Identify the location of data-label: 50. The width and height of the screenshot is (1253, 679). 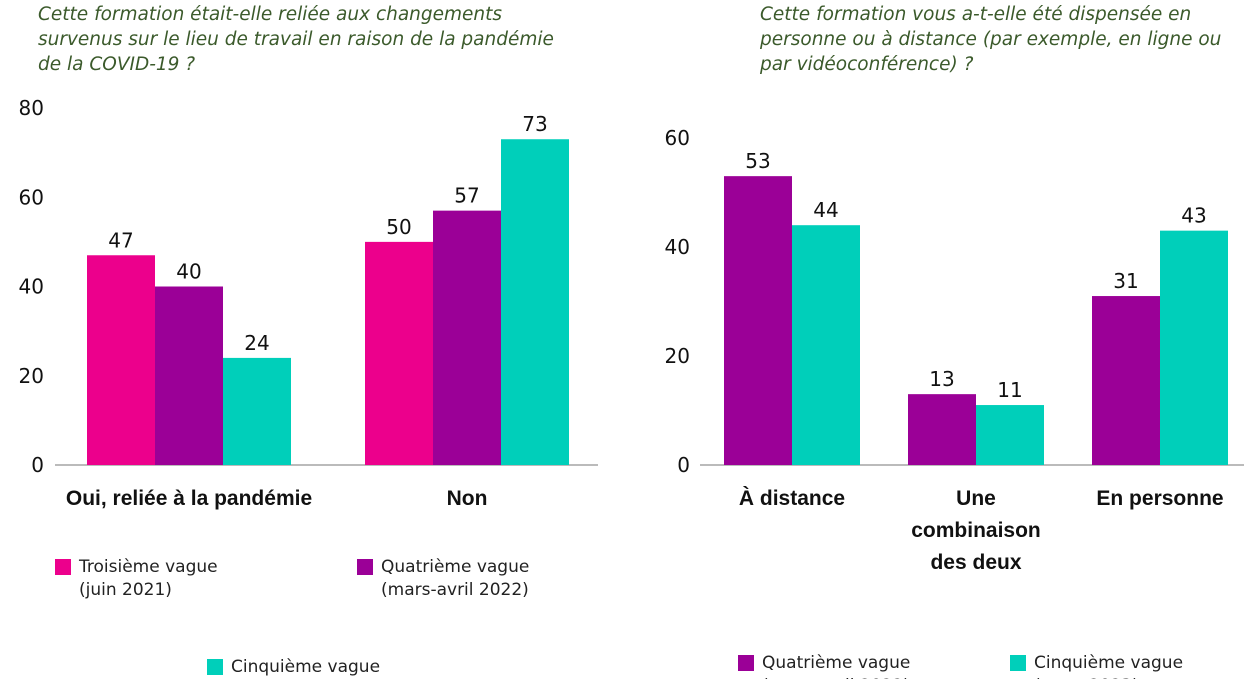
(398, 227).